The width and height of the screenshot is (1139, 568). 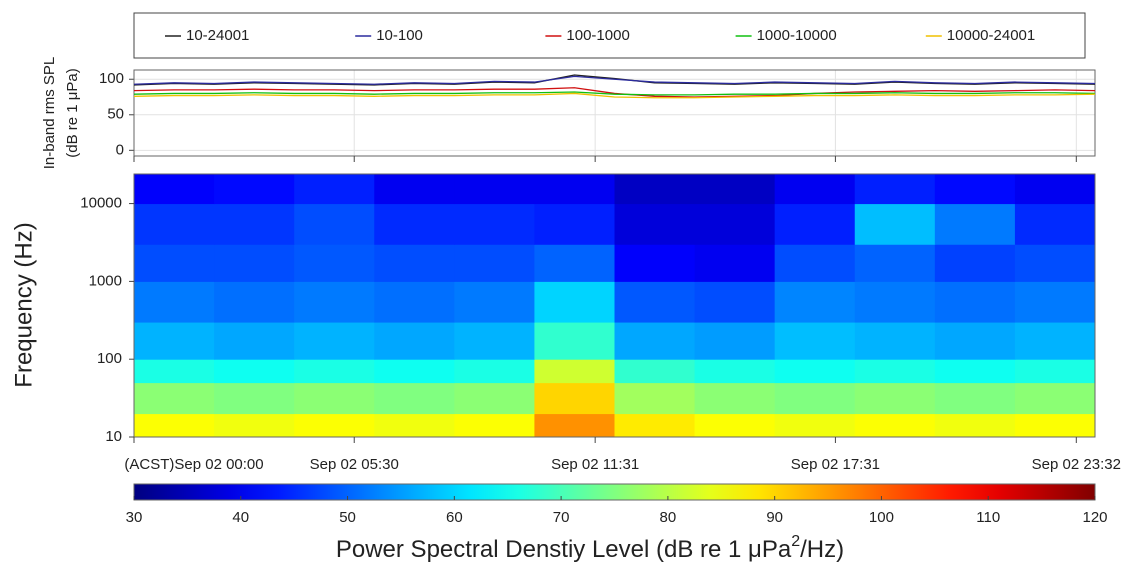 What do you see at coordinates (240, 517) in the screenshot?
I see `colorbar-tick-label: 40` at bounding box center [240, 517].